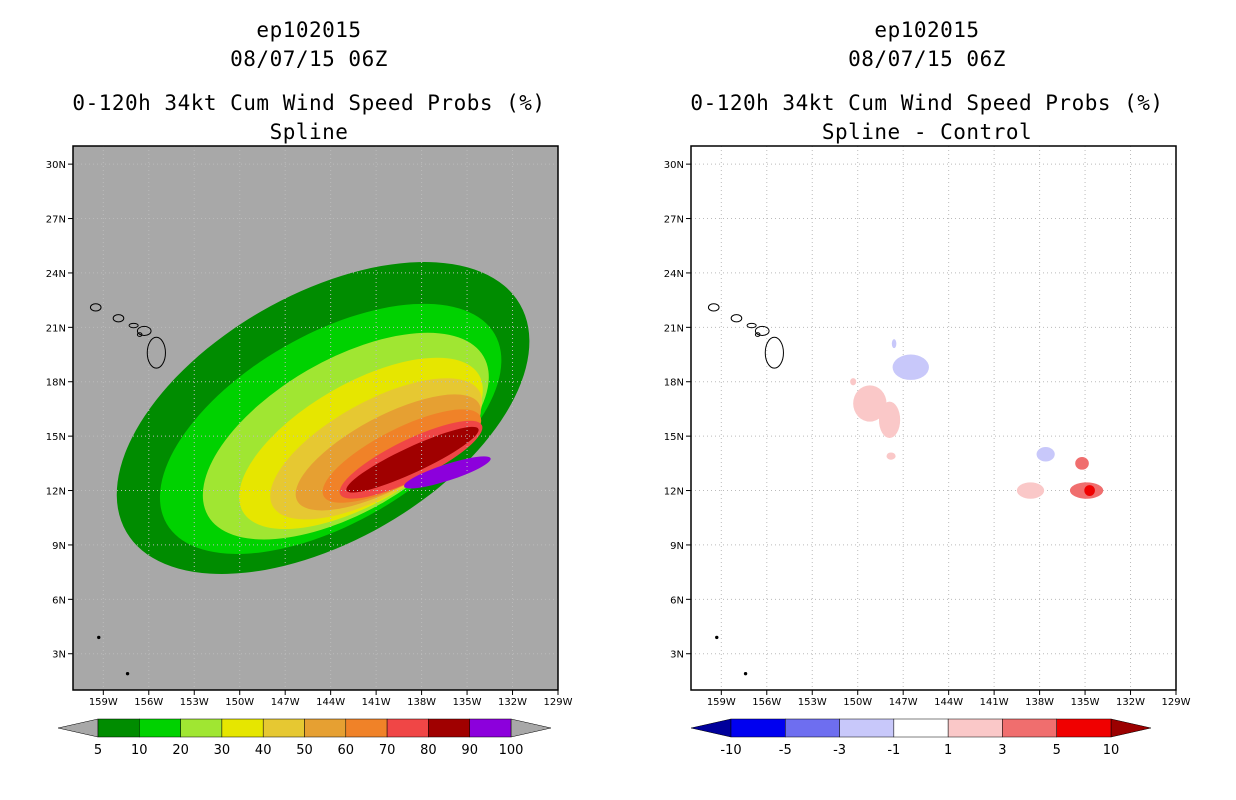 The width and height of the screenshot is (1236, 800). What do you see at coordinates (469, 750) in the screenshot?
I see `colorbar-label: 90` at bounding box center [469, 750].